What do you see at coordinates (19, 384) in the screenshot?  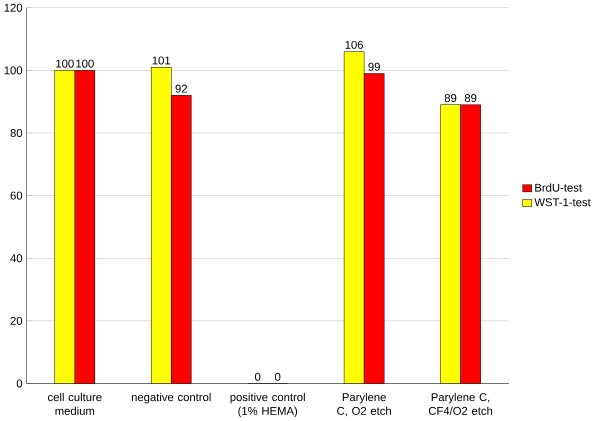 I see `y-tick-label: 0` at bounding box center [19, 384].